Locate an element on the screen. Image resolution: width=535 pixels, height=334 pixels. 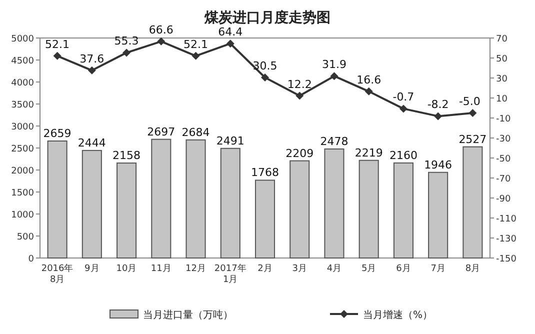
data-label: 12.2 is located at coordinates (299, 84).